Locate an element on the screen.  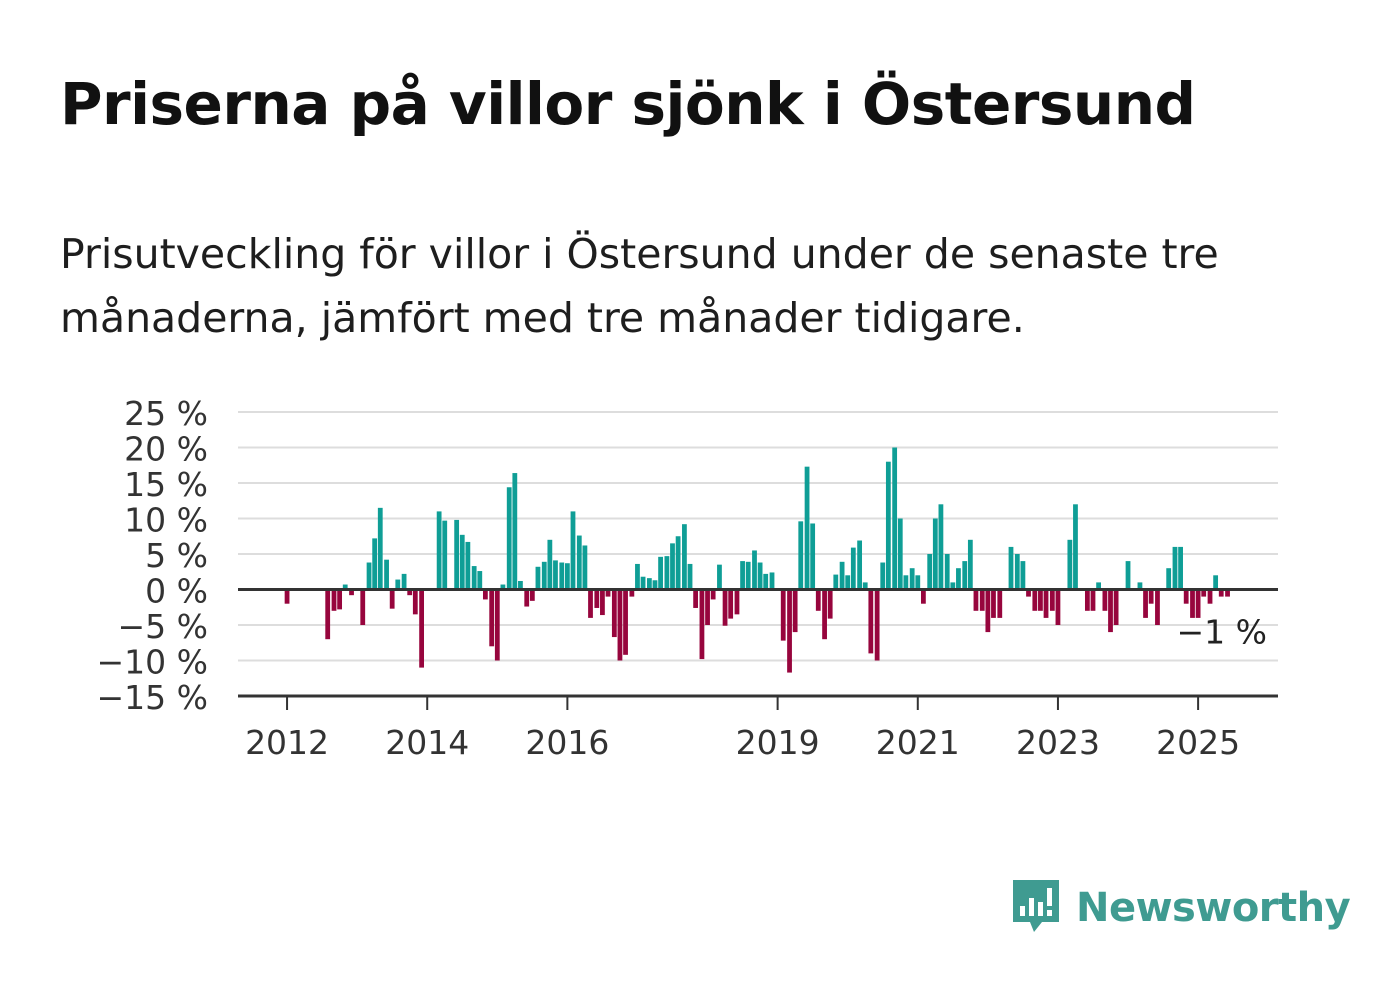
y-tick-label: 25 % is located at coordinates (166, 413).